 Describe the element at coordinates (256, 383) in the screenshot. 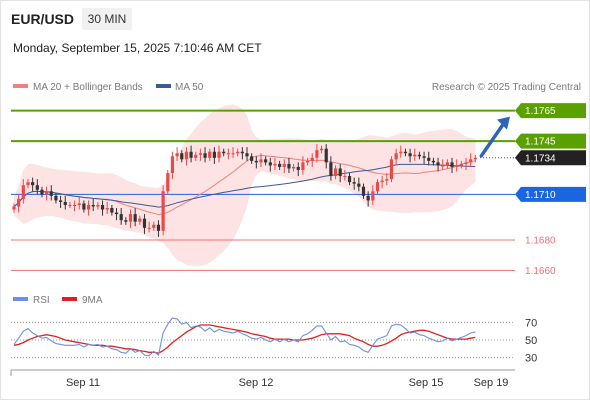

I see `x-tick-label: Sep 12` at that location.